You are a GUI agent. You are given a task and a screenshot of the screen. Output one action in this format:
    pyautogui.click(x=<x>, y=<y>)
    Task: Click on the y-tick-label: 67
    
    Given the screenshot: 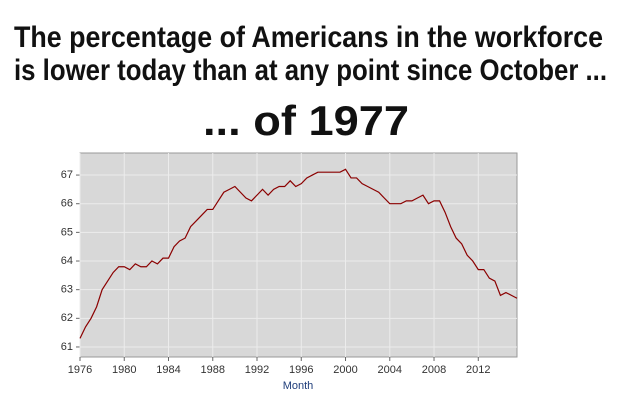 What is the action you would take?
    pyautogui.click(x=67, y=175)
    